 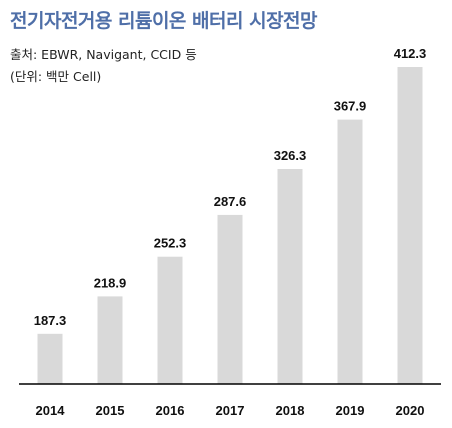 What do you see at coordinates (170, 410) in the screenshot?
I see `x-tick-label-2016: 2016` at bounding box center [170, 410].